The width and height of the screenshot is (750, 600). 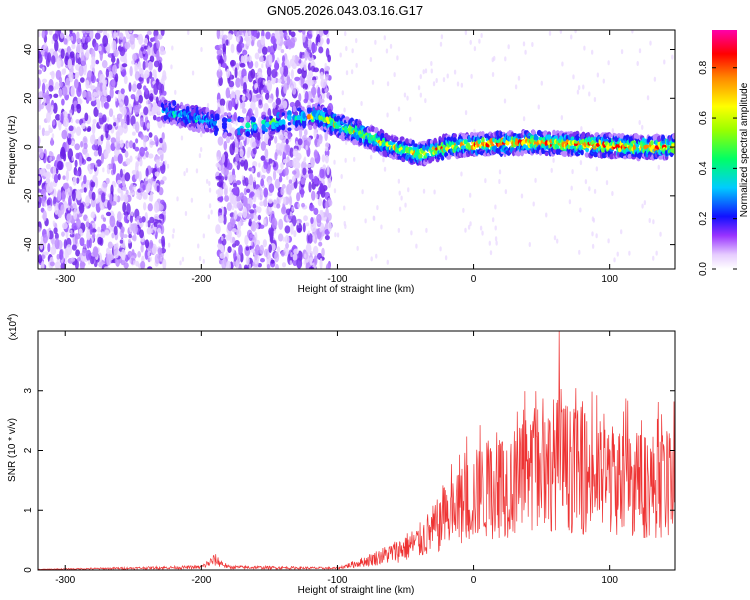 I want to click on snr-y-tick-label: 1, so click(x=28, y=510).